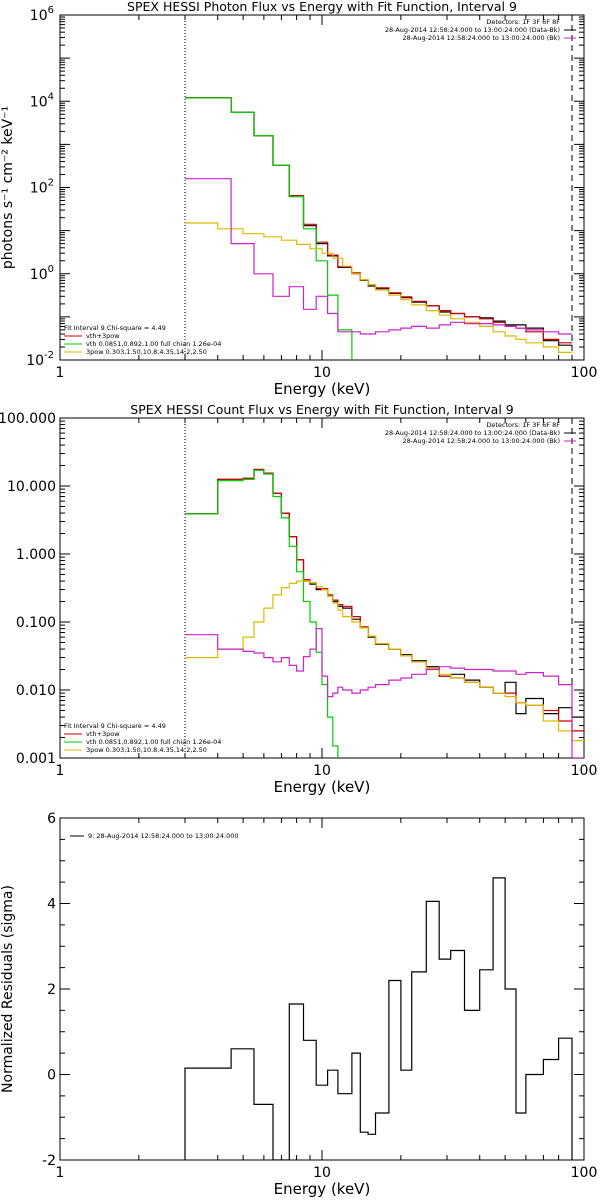 This screenshot has width=600, height=1200. What do you see at coordinates (40, 359) in the screenshot?
I see `y-tick-label: 10⁻²` at bounding box center [40, 359].